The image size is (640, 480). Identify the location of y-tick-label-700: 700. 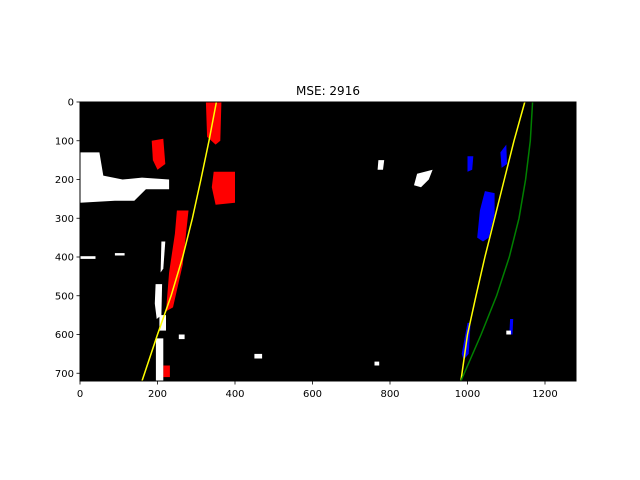
(64, 374).